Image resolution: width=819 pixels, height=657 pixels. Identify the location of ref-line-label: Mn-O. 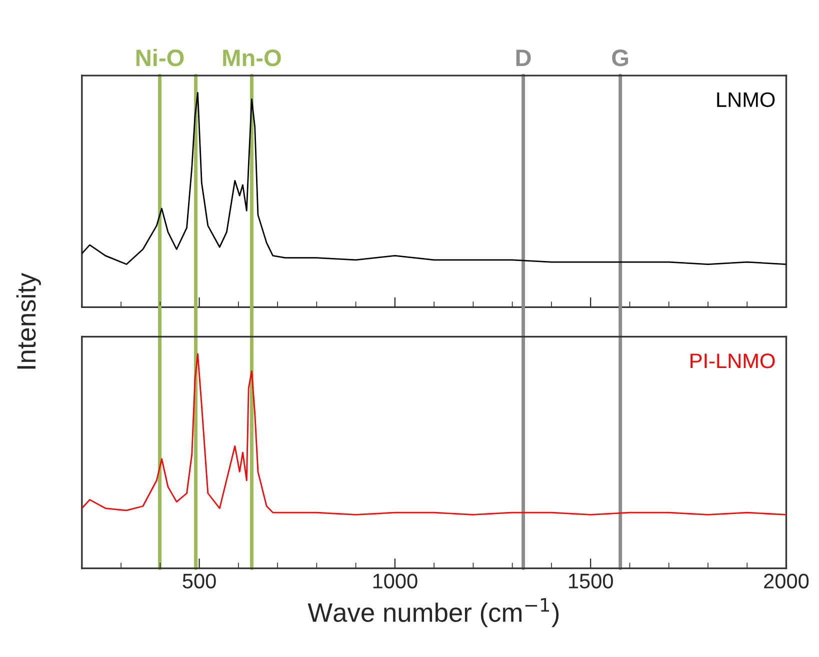
(252, 58).